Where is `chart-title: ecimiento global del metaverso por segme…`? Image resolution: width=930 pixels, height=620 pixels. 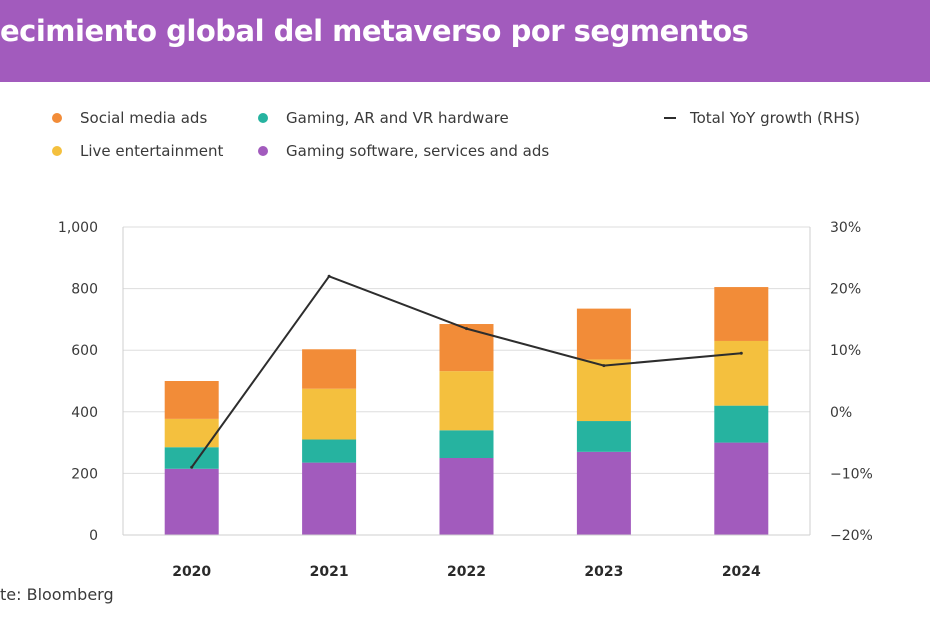
chart-title: ecimiento global del metaverso por segme… is located at coordinates (374, 31).